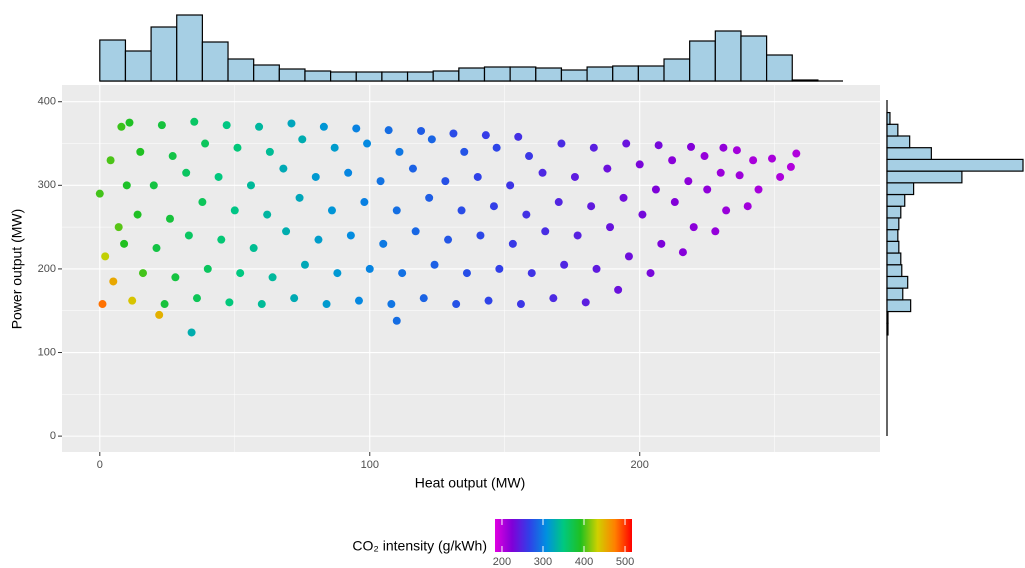 The image size is (1025, 568). Describe the element at coordinates (17, 269) in the screenshot. I see `y-axis-title: Power output (MW)` at that location.